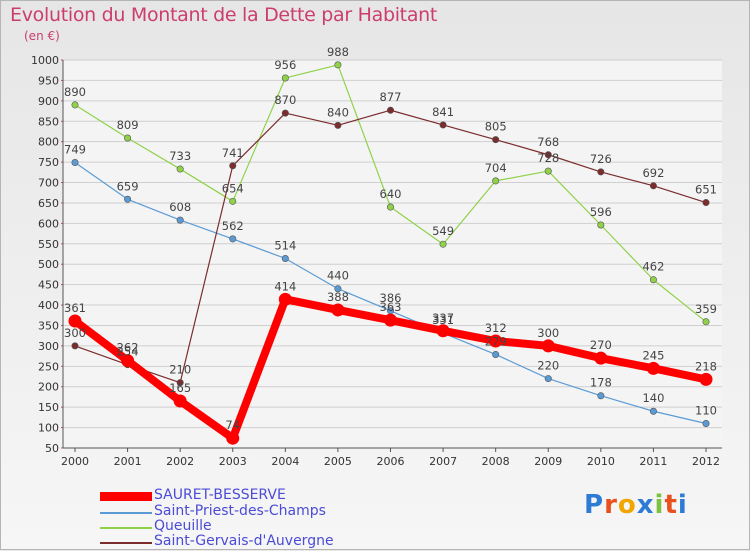  Describe the element at coordinates (653, 461) in the screenshot. I see `x-tick-label: 2011` at that location.